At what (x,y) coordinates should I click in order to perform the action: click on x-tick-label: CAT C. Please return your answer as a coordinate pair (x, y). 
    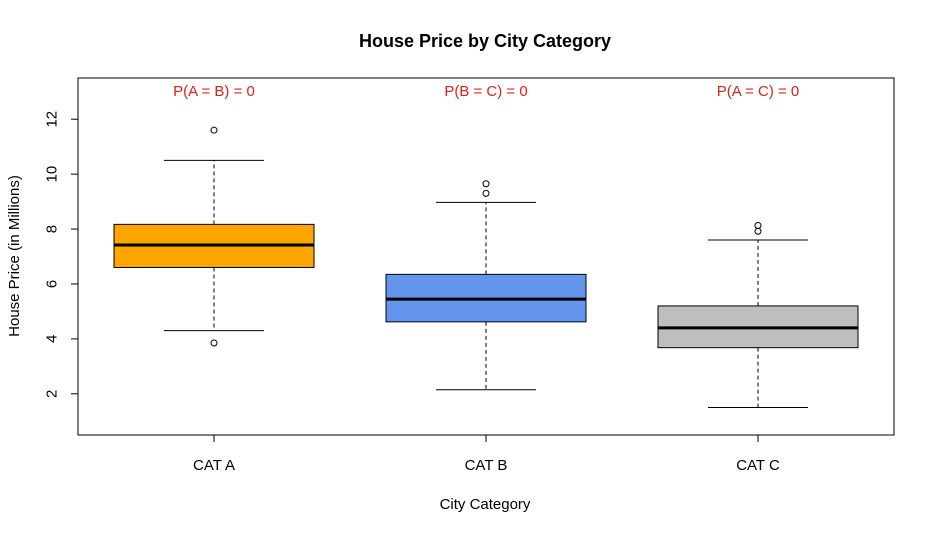
    Looking at the image, I should click on (758, 465).